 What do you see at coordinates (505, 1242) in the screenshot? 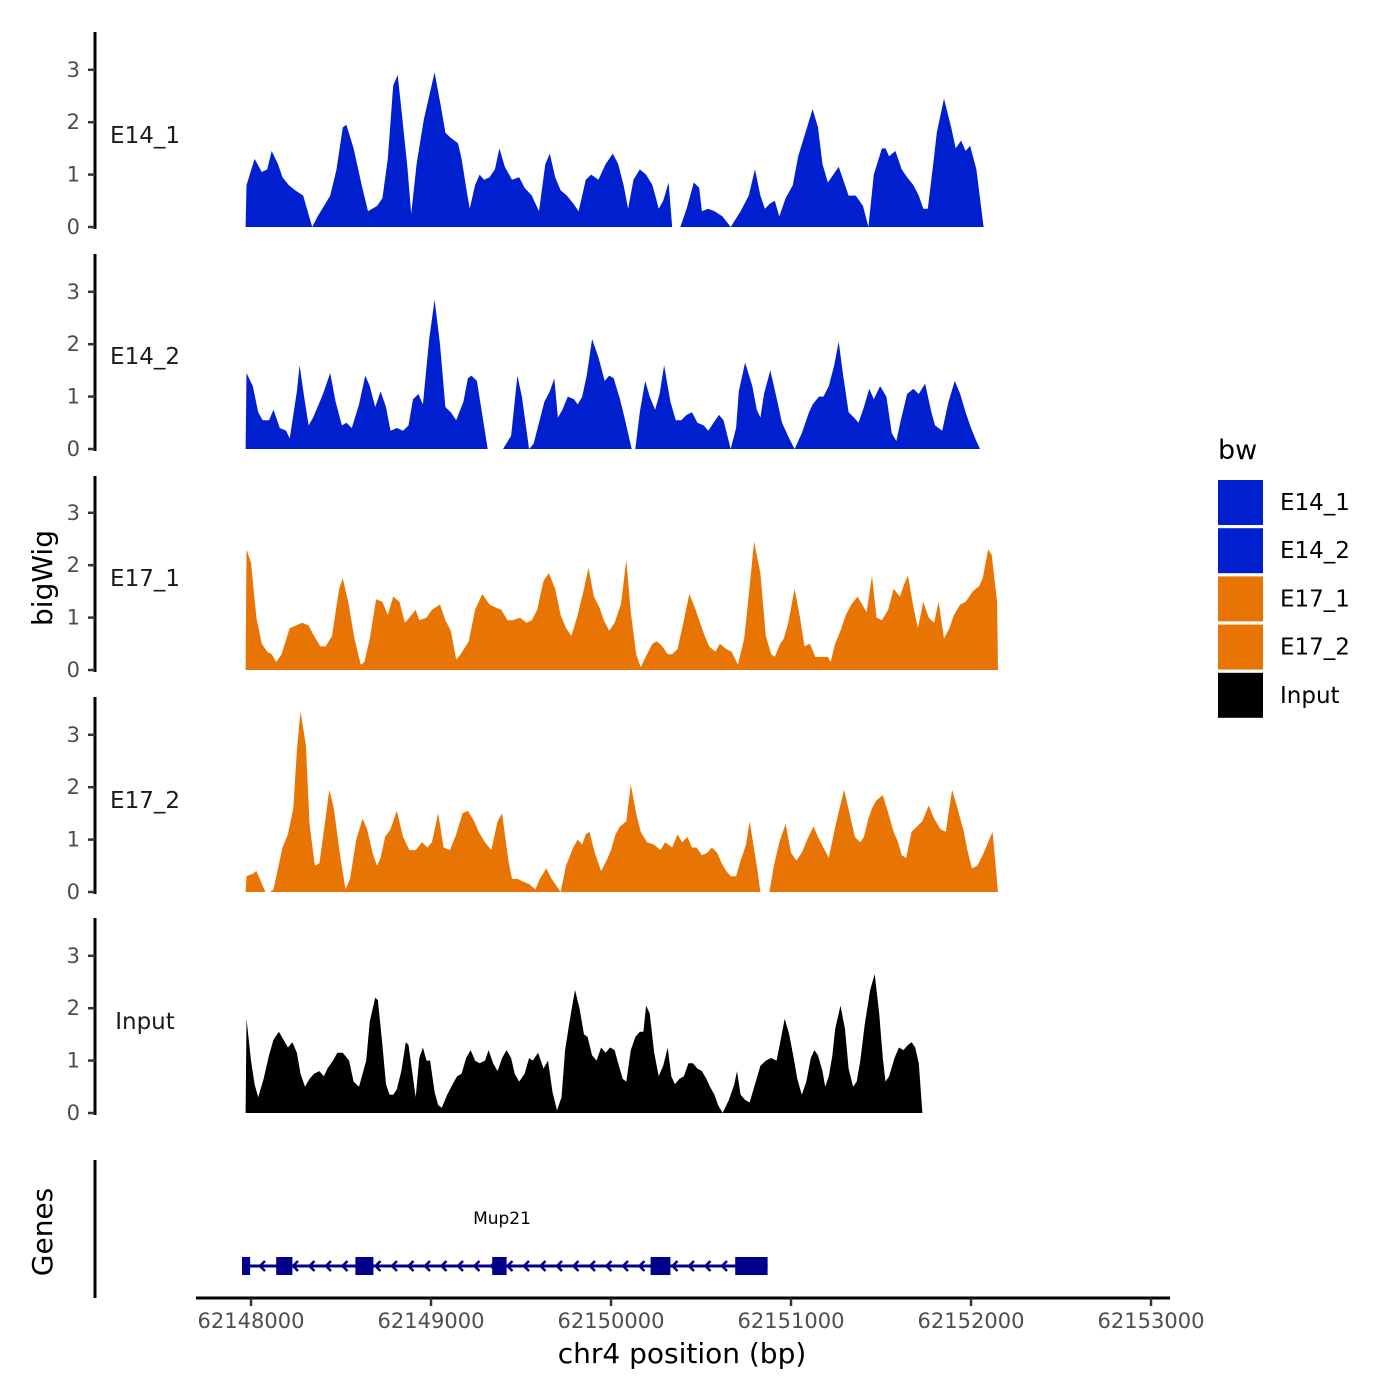
I see `gene-mup21: Mup21` at bounding box center [505, 1242].